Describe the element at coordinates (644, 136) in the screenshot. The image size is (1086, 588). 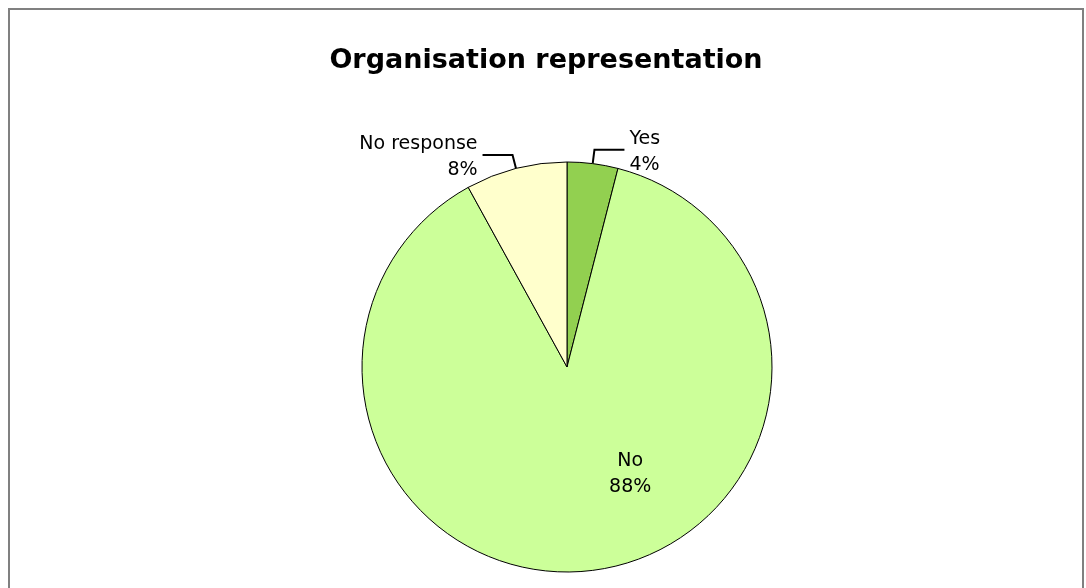
I see `slice-label: Yes` at that location.